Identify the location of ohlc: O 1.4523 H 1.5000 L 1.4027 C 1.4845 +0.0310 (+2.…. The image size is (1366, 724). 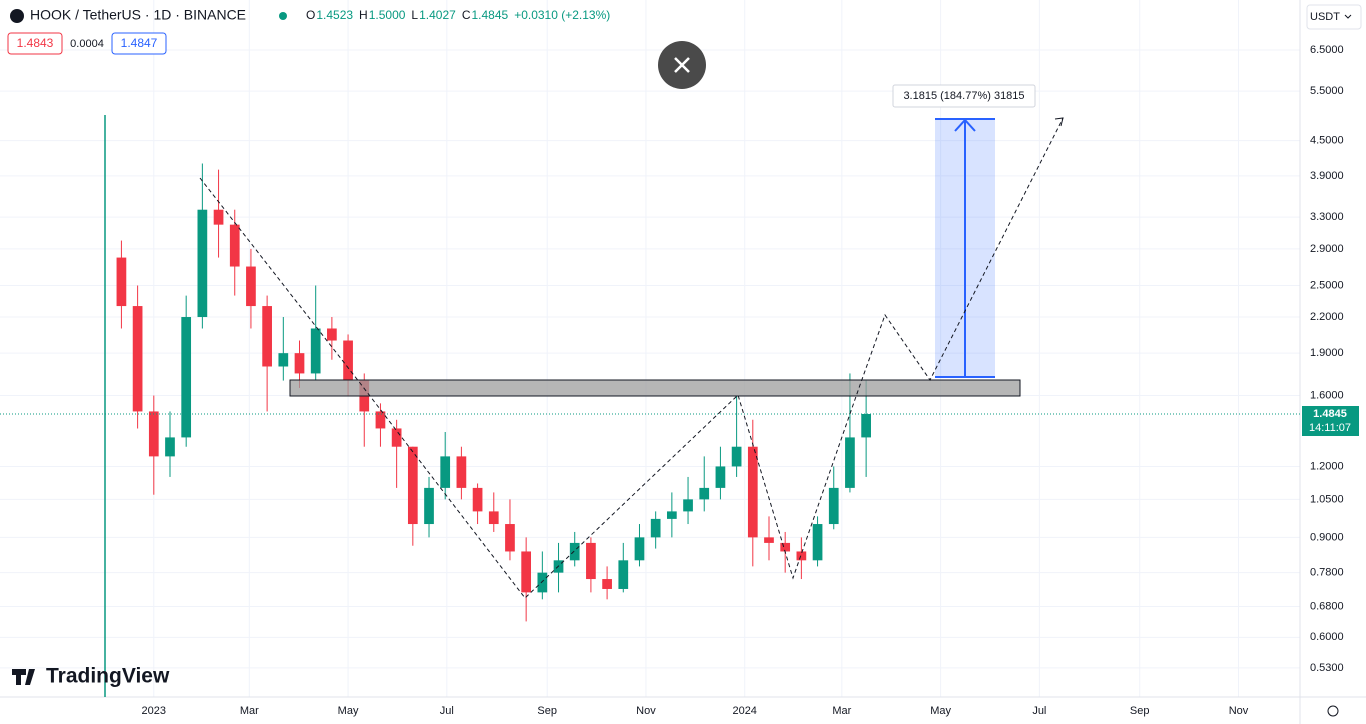
(458, 15).